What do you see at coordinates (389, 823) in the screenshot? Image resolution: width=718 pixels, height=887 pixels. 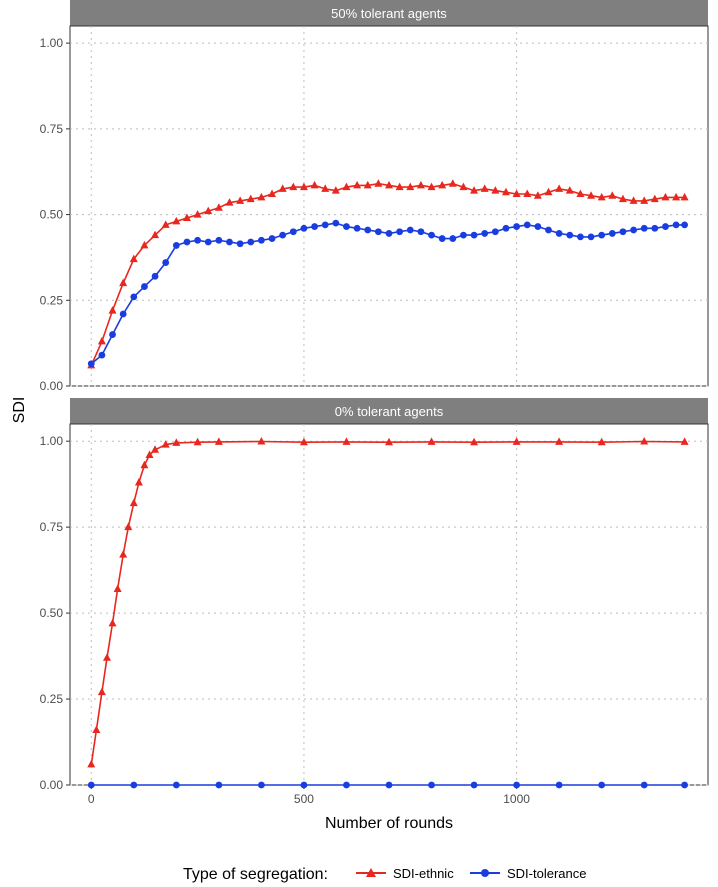 I see `x-axis-title: Number of rounds` at bounding box center [389, 823].